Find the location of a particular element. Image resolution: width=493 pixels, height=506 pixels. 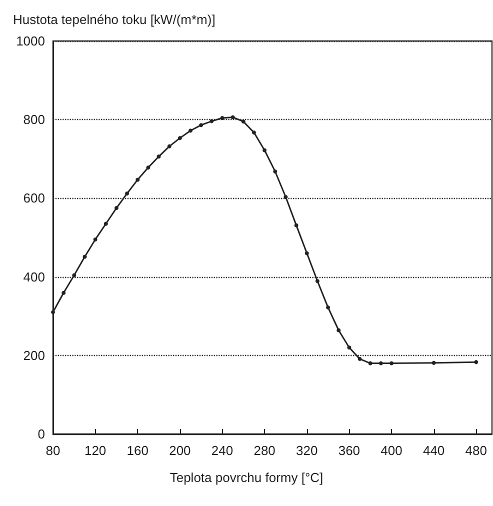

y-tick-label: 1000 is located at coordinates (30, 41).